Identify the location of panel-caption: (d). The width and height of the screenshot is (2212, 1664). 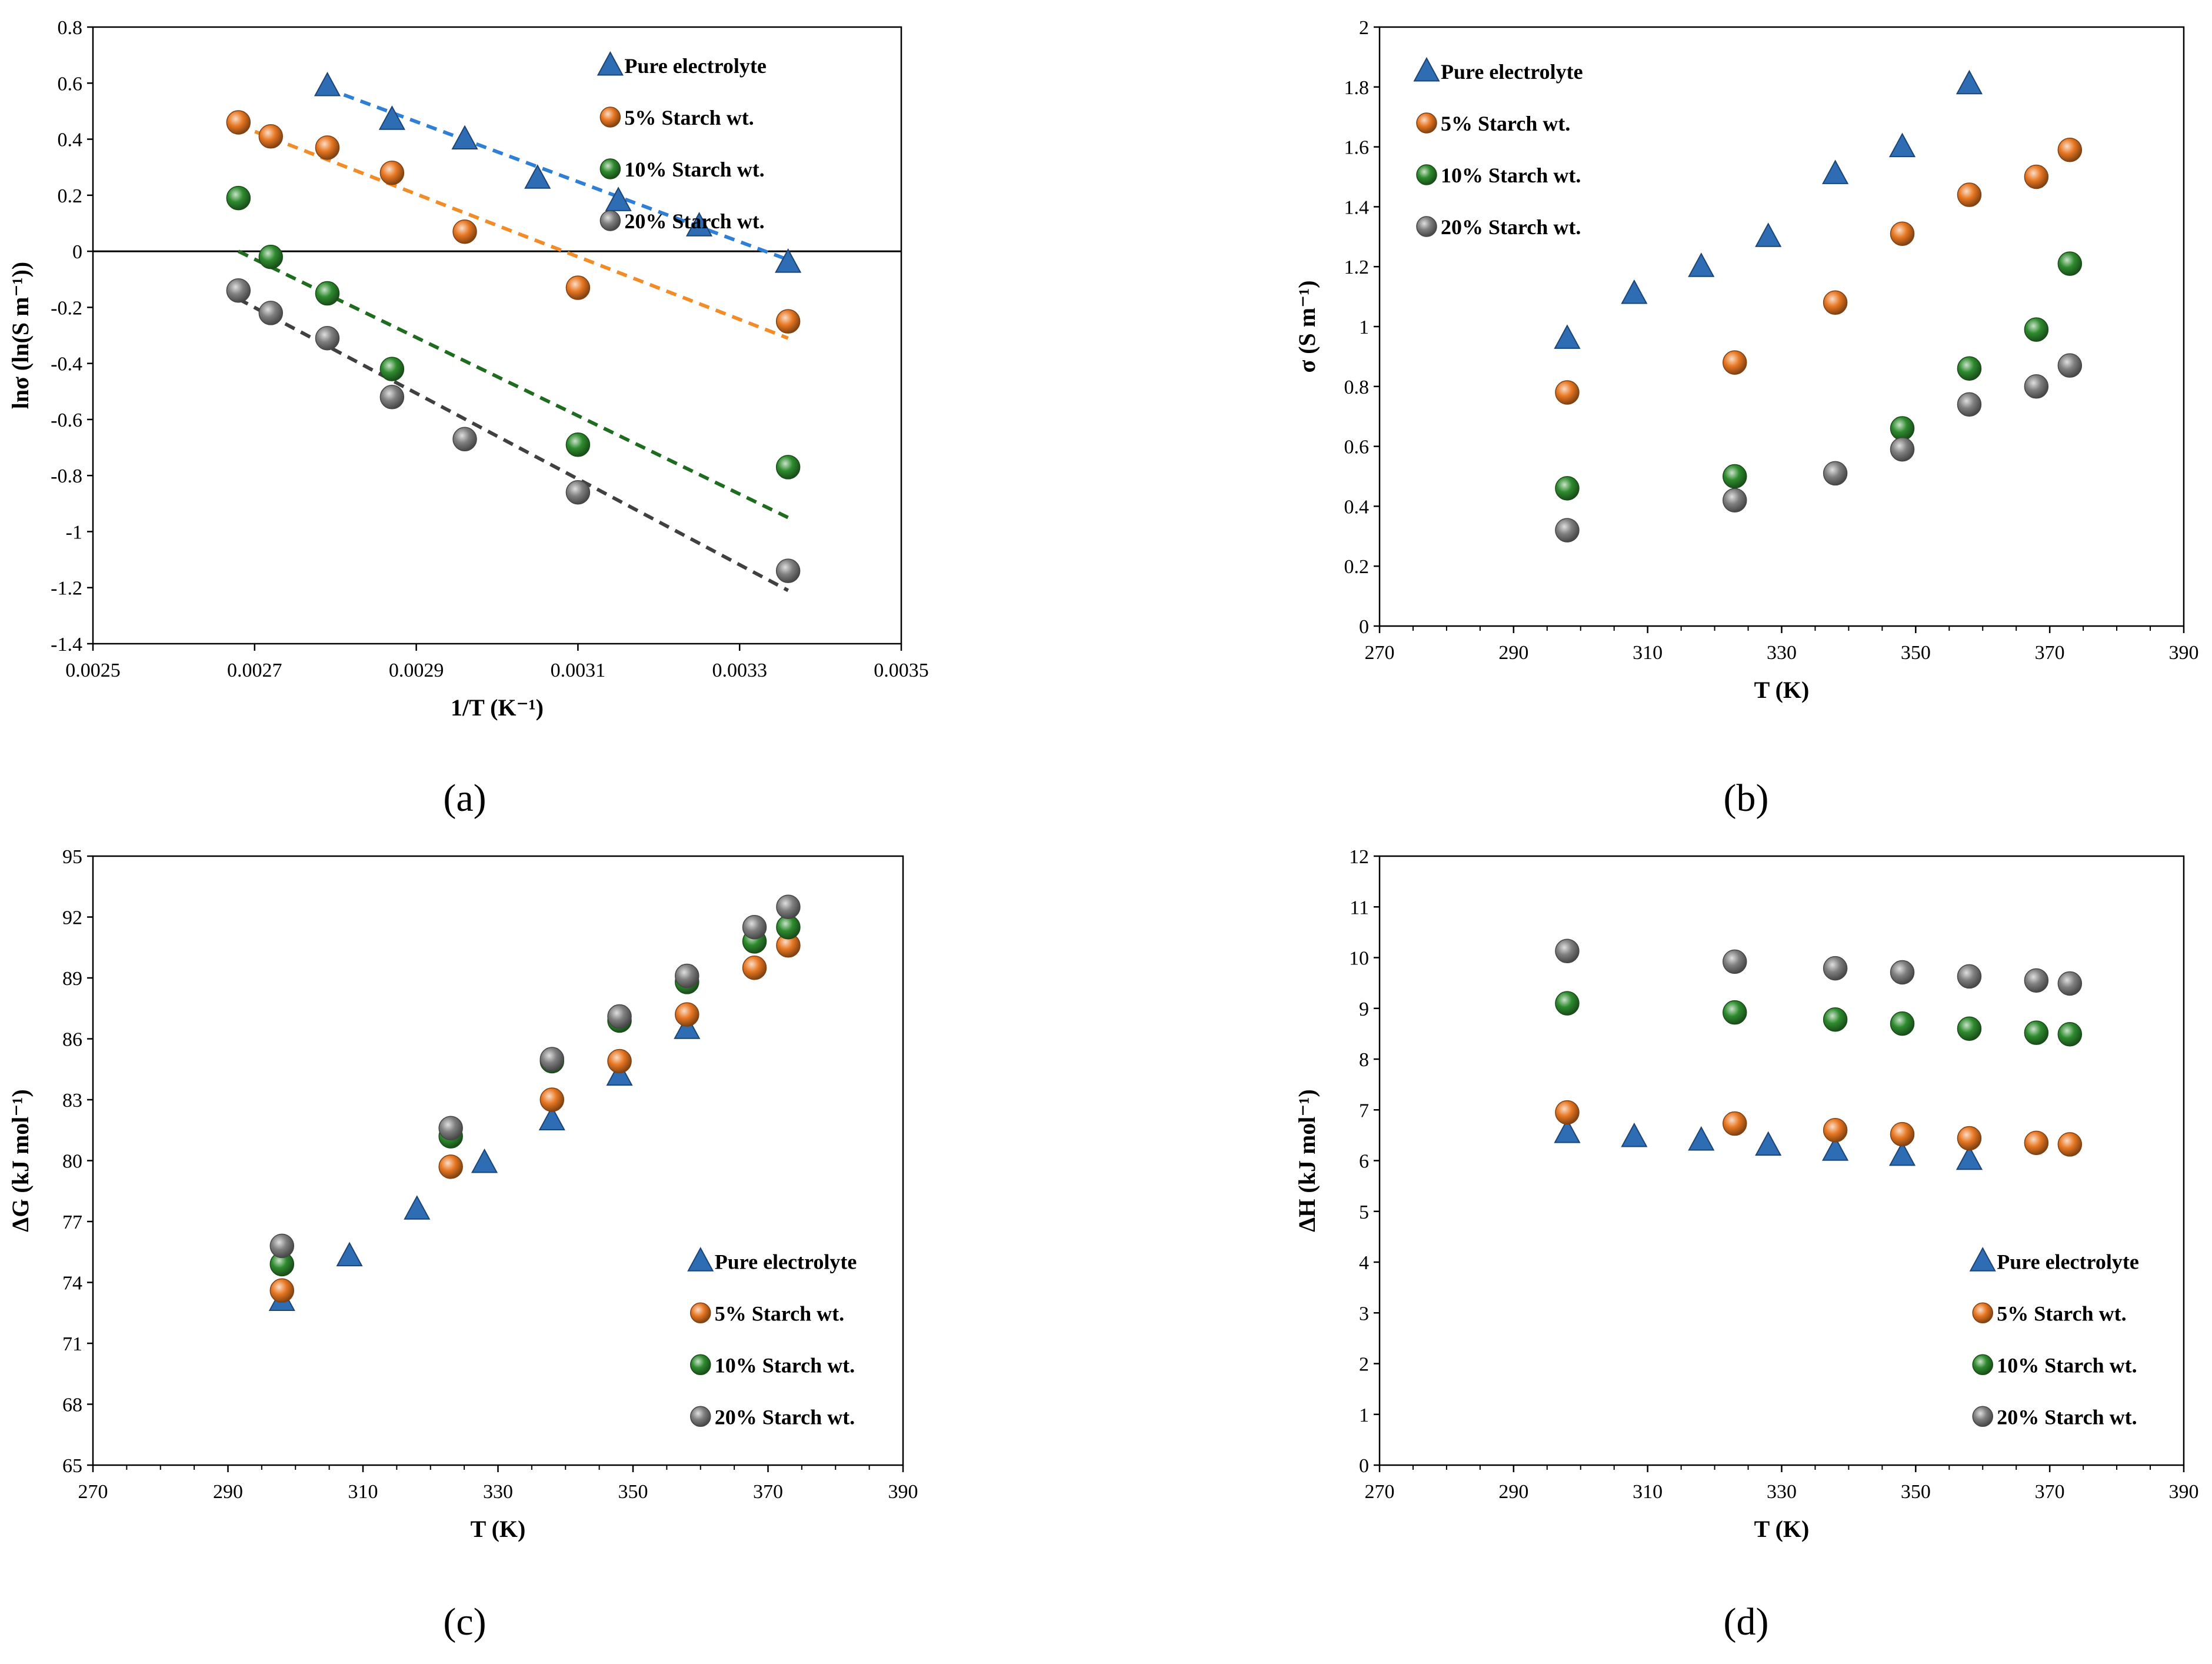
(1746, 1621).